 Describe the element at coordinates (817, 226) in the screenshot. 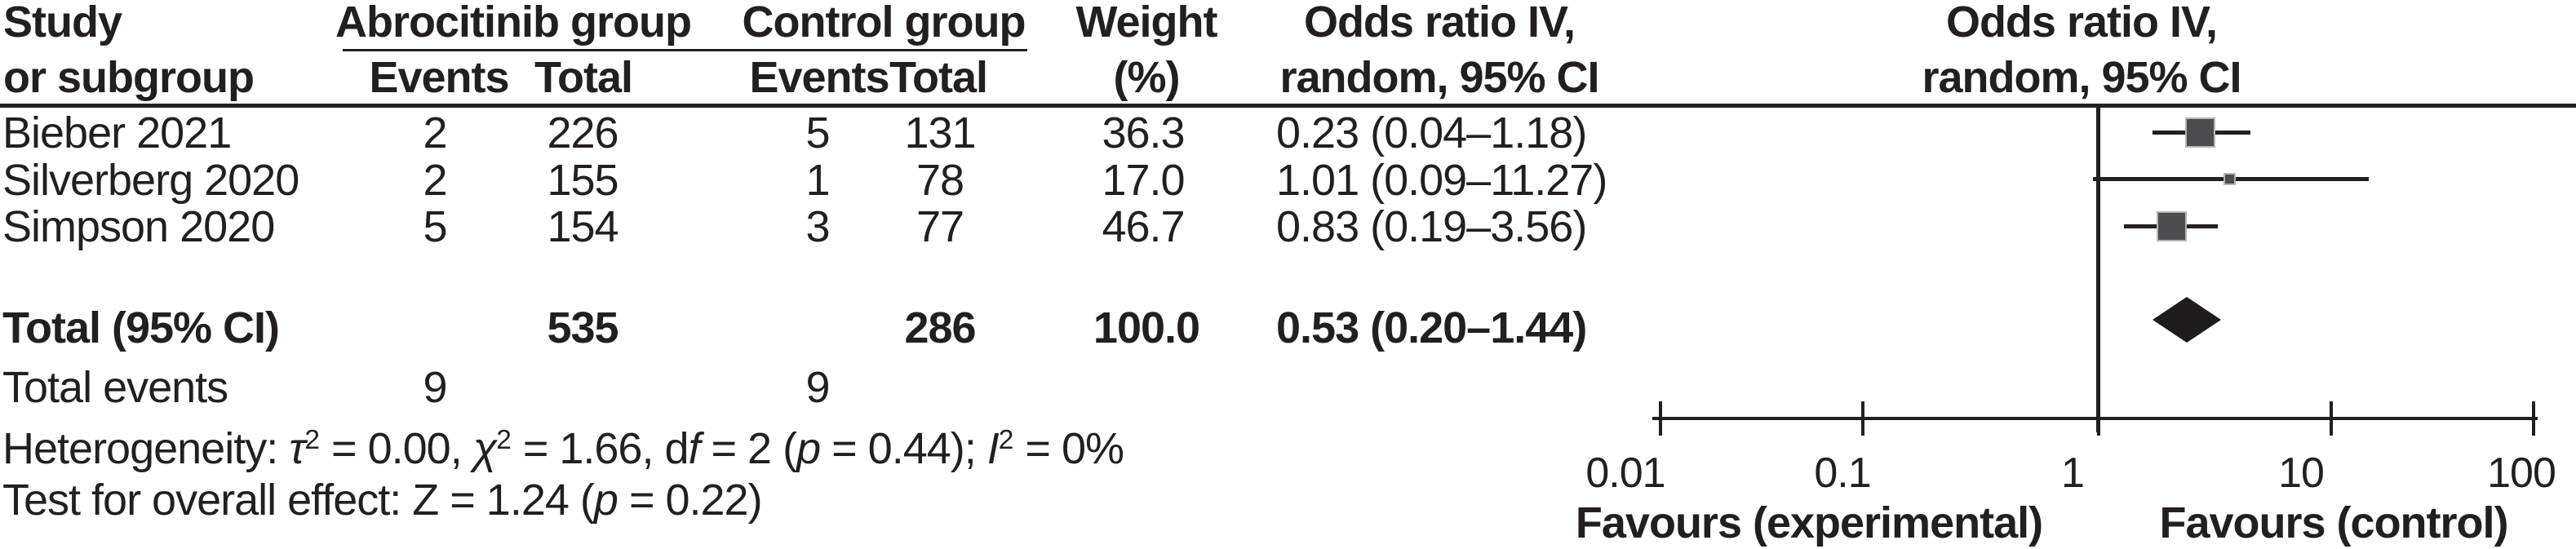

I see `events-control: 3` at that location.